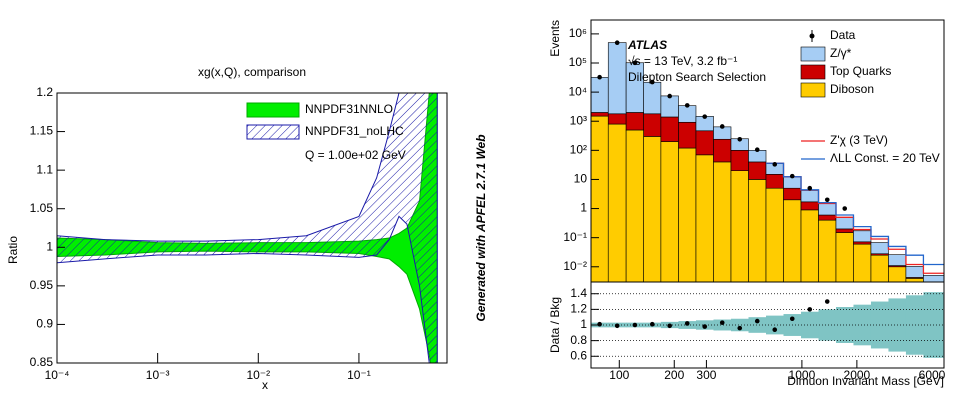  What do you see at coordinates (252, 72) in the screenshot?
I see `chart-title: xg(x,Q), comparison` at bounding box center [252, 72].